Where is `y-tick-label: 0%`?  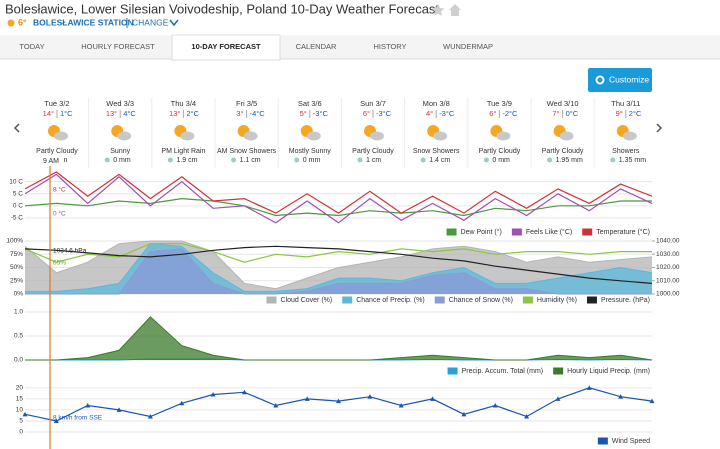 y-tick-label: 0% is located at coordinates (19, 294).